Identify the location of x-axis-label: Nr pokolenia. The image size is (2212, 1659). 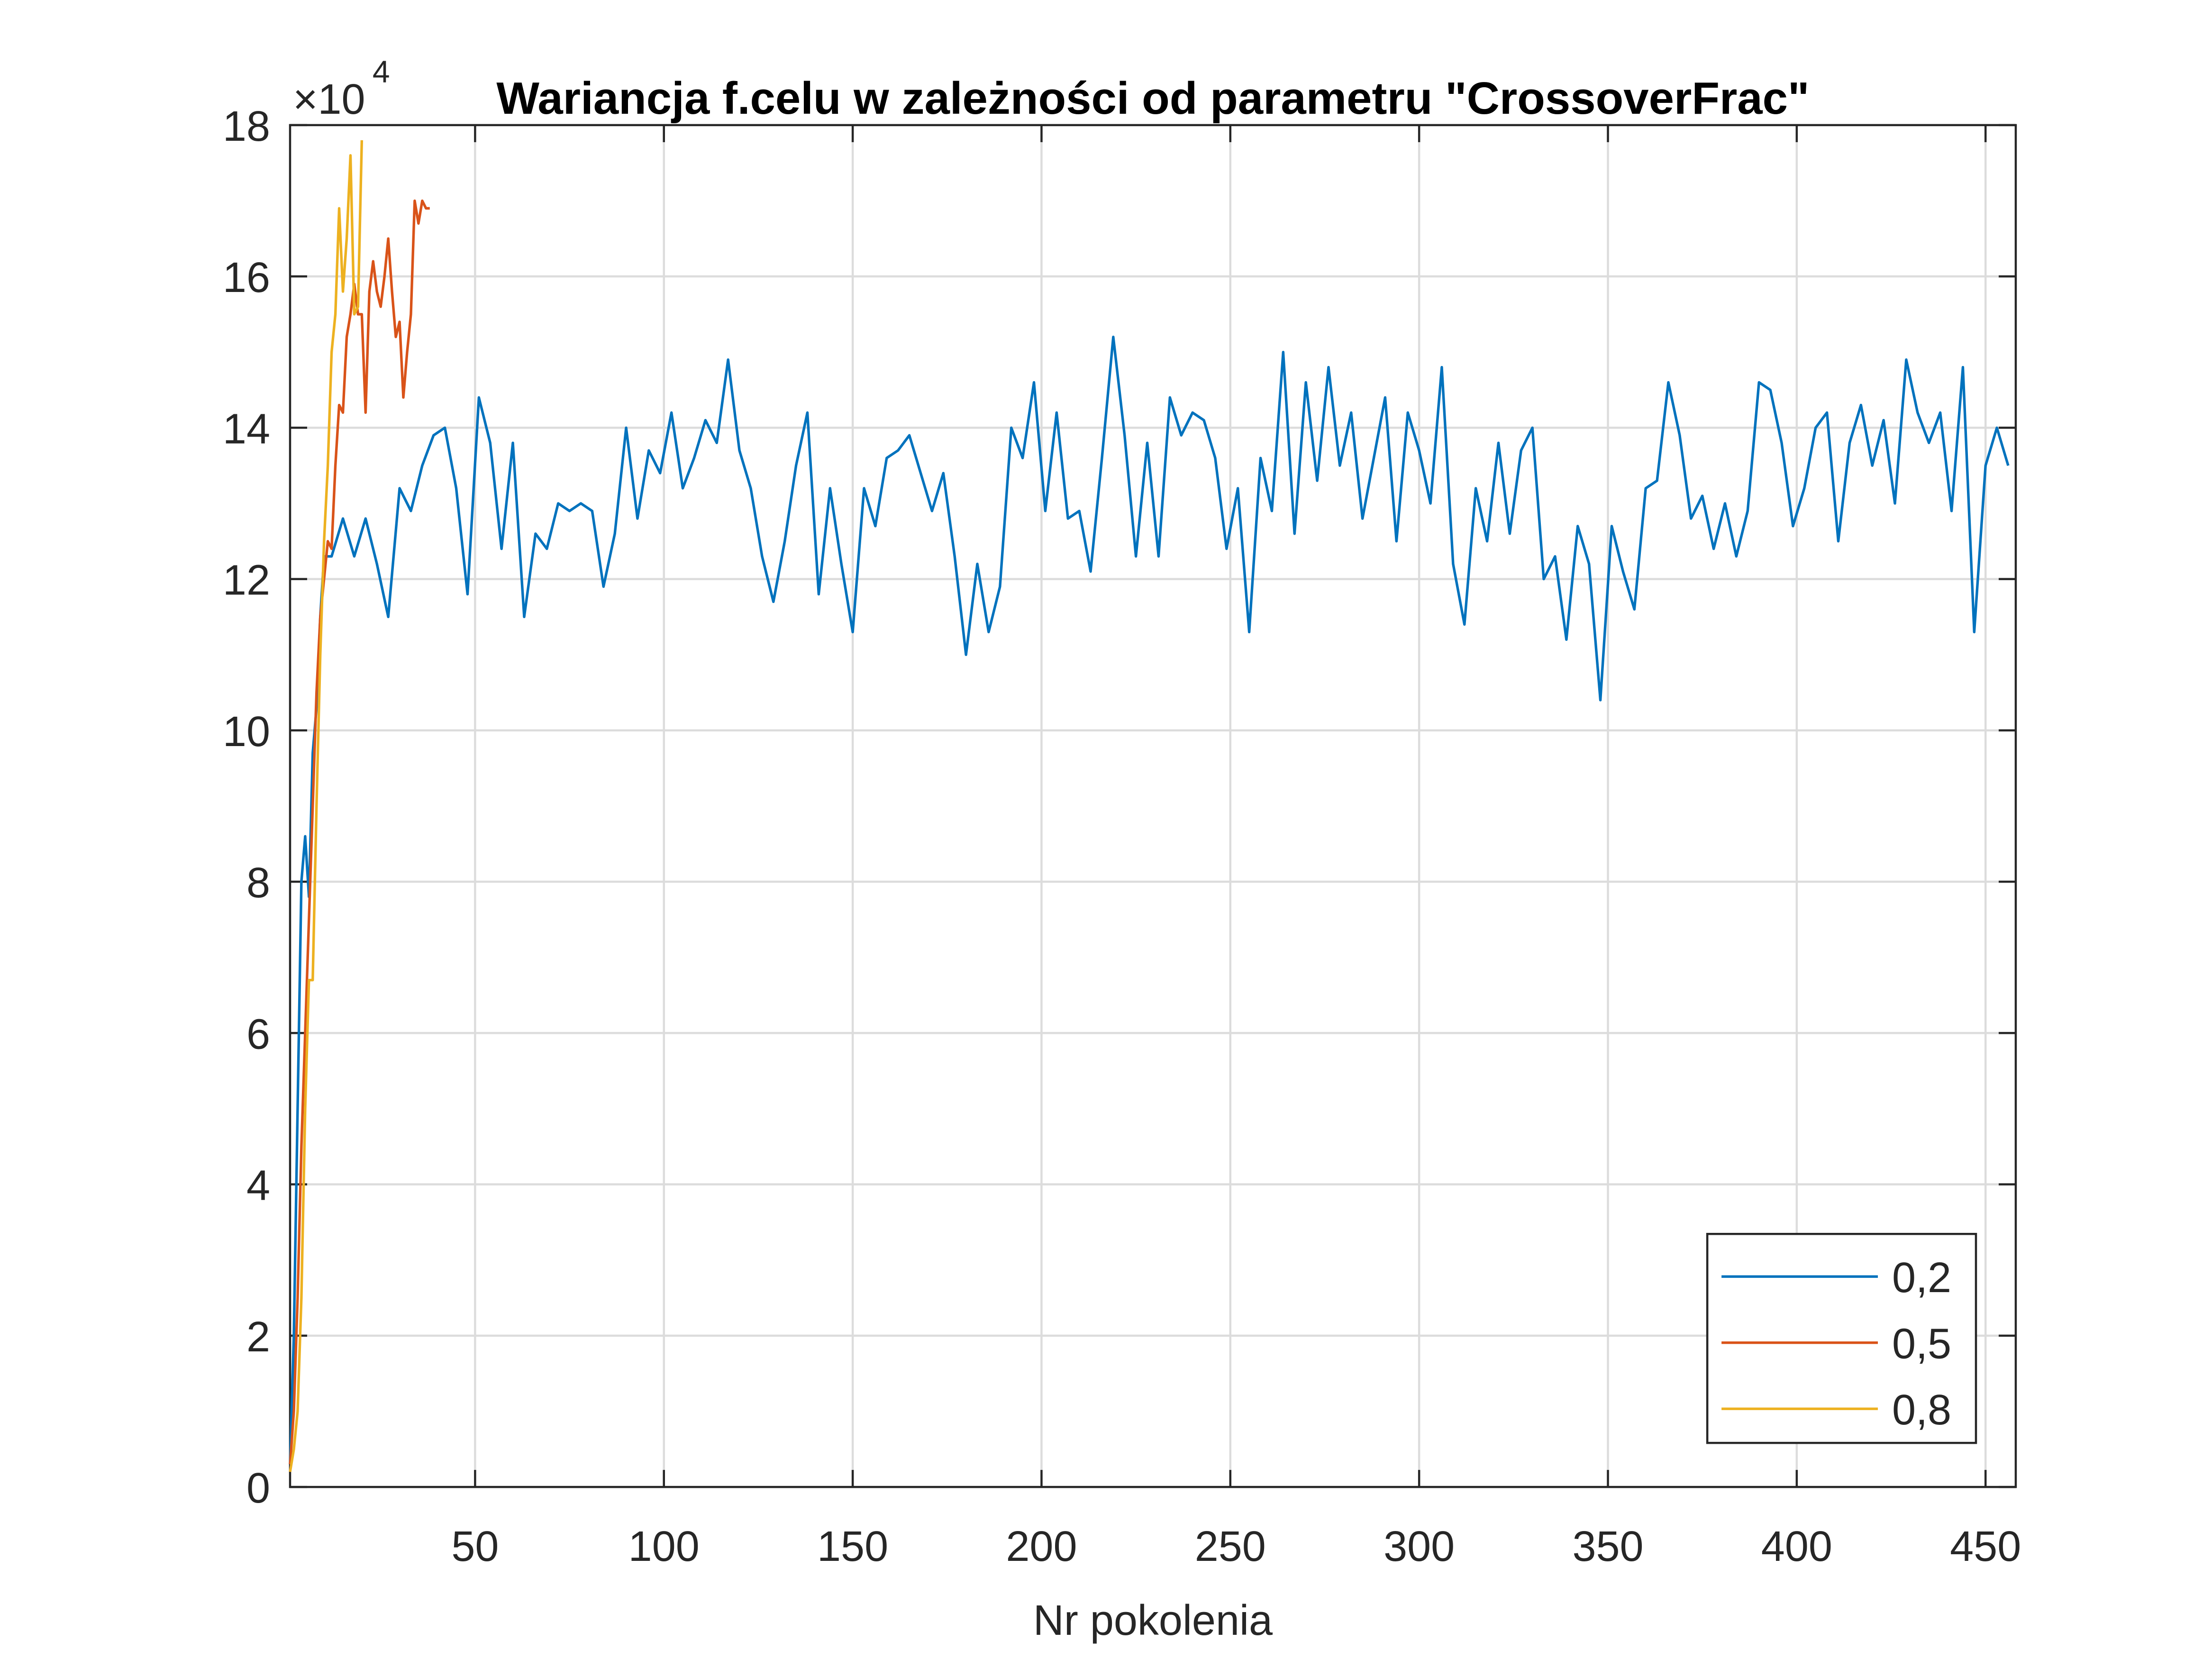
(1153, 1620).